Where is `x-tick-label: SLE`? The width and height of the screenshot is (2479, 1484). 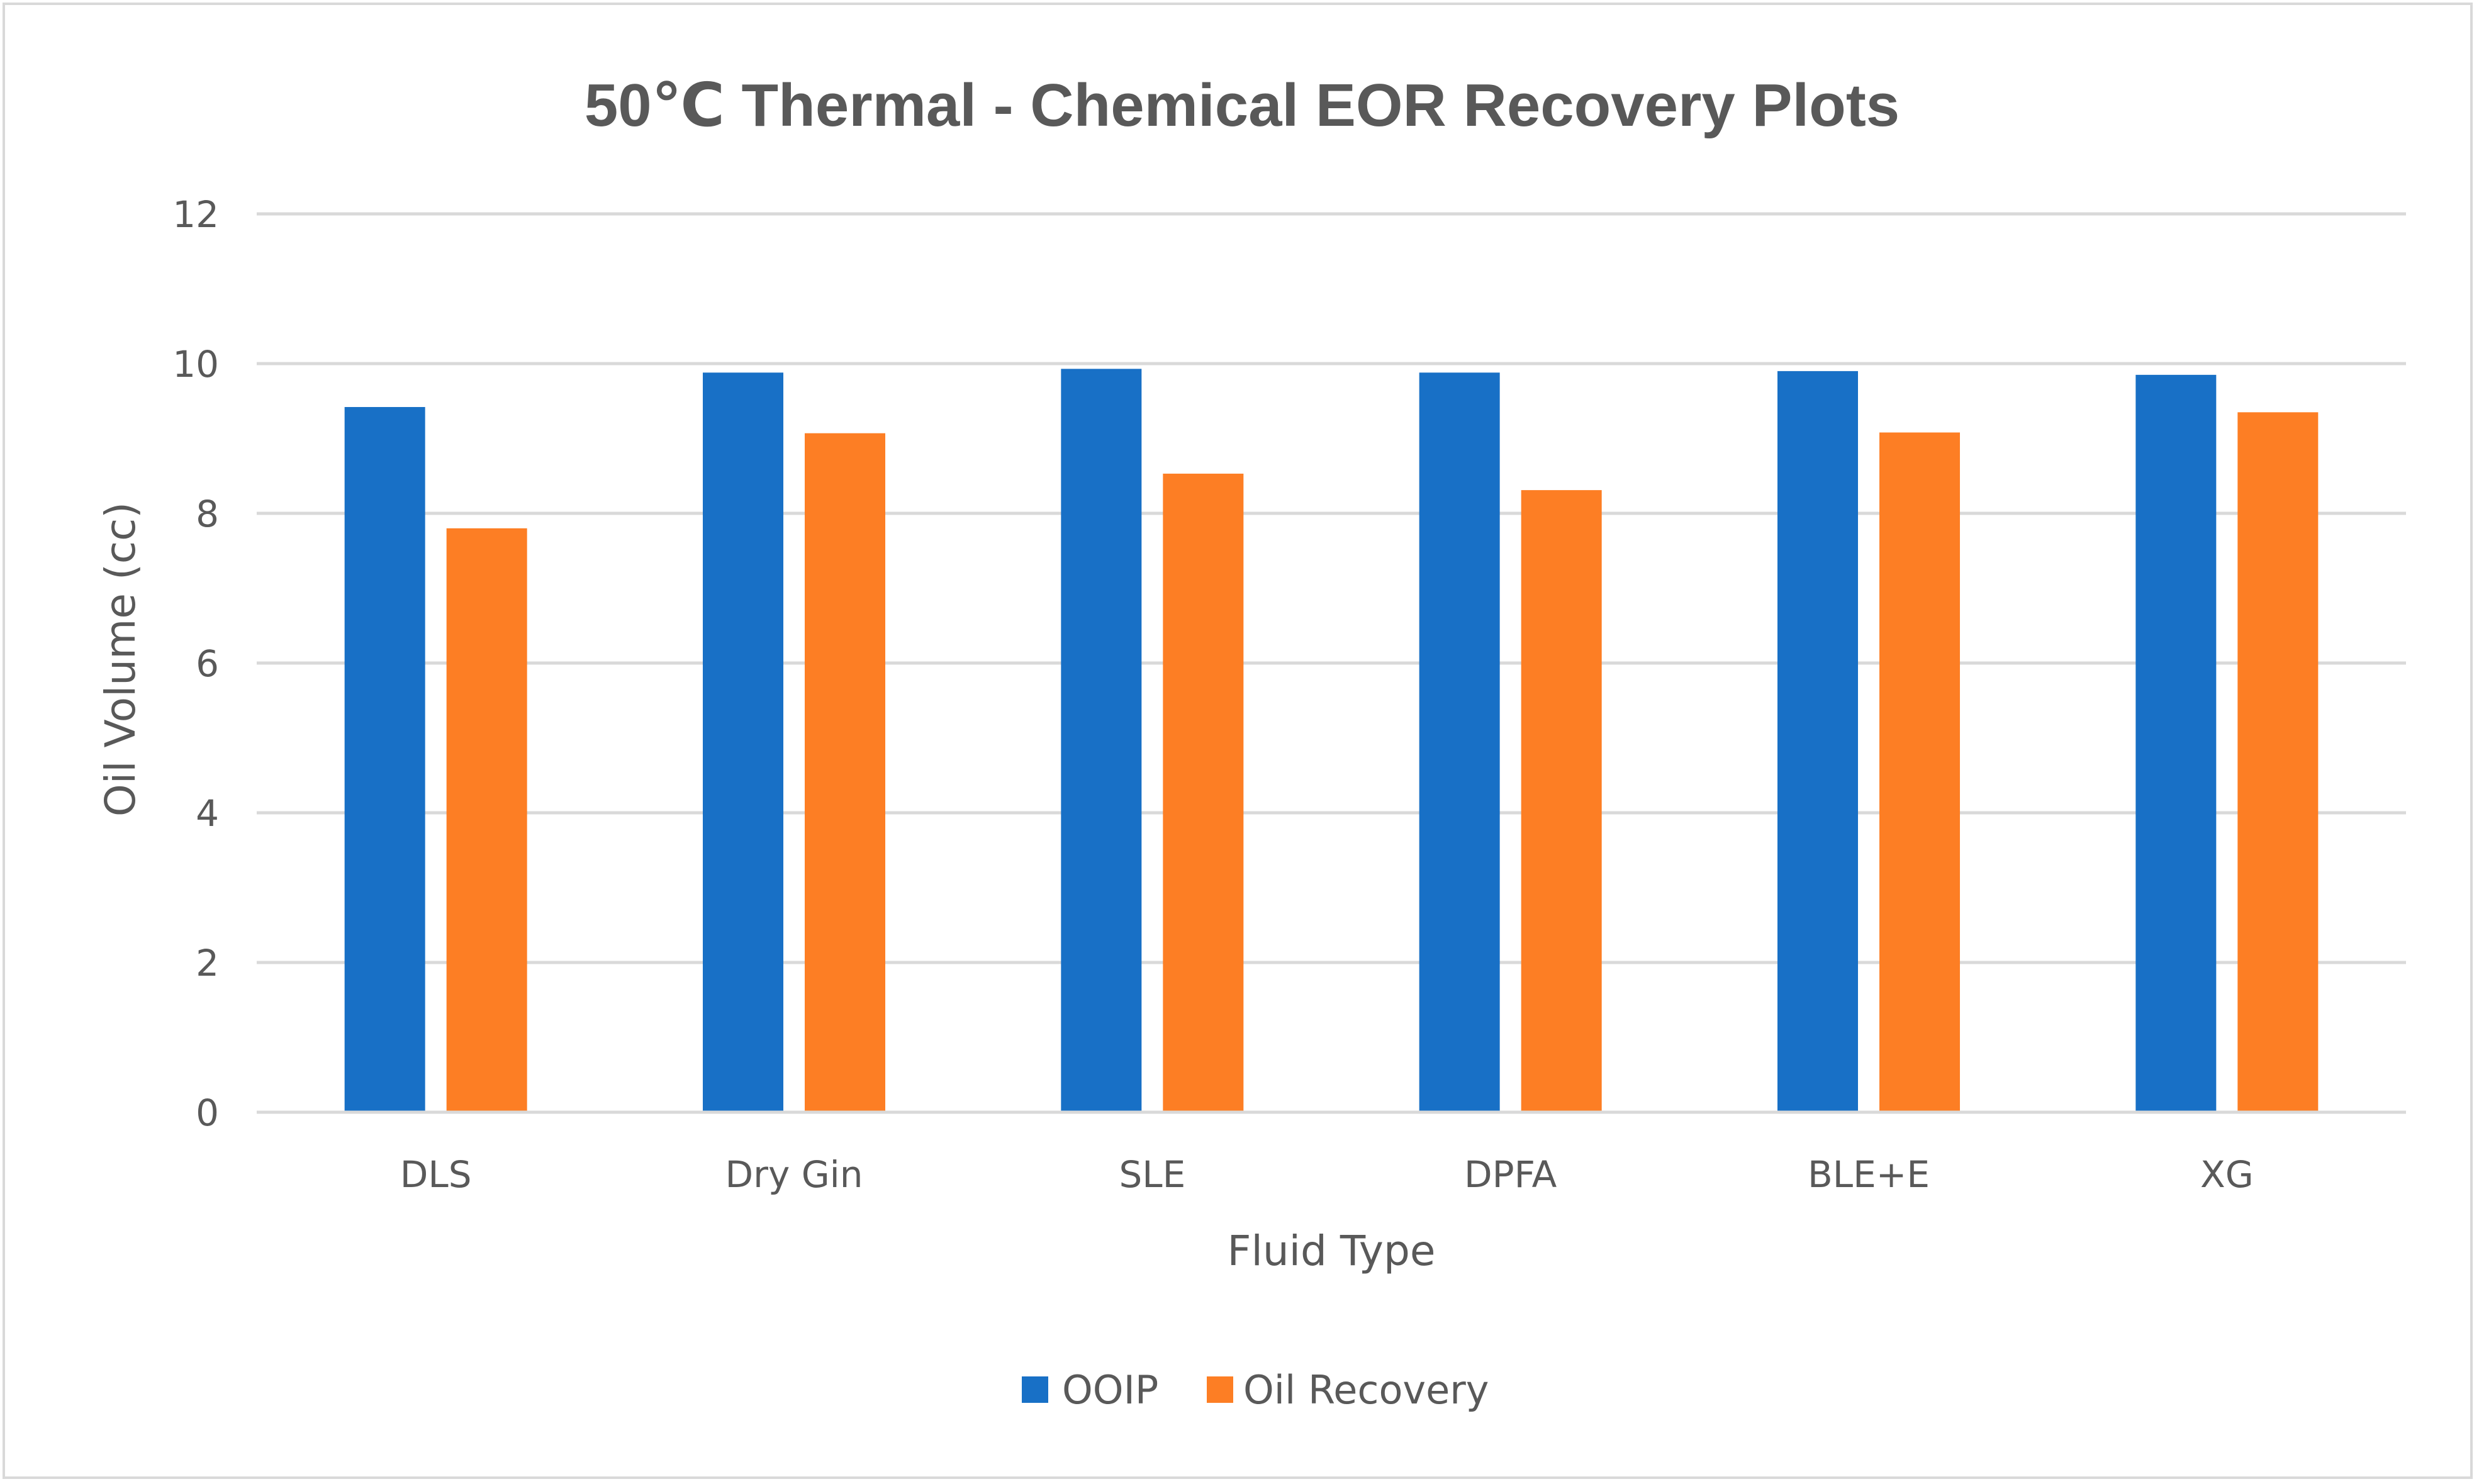
x-tick-label: SLE is located at coordinates (1152, 1174).